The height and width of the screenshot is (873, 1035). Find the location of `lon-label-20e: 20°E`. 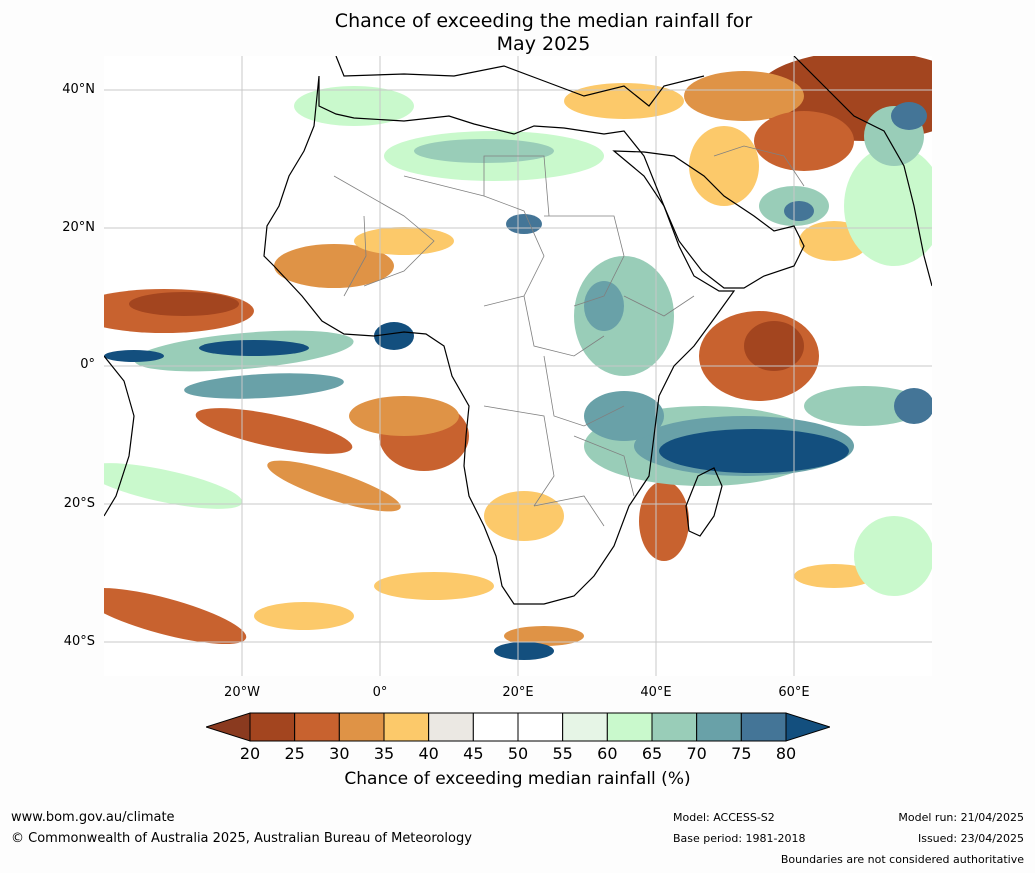

lon-label-20e: 20°E is located at coordinates (518, 692).